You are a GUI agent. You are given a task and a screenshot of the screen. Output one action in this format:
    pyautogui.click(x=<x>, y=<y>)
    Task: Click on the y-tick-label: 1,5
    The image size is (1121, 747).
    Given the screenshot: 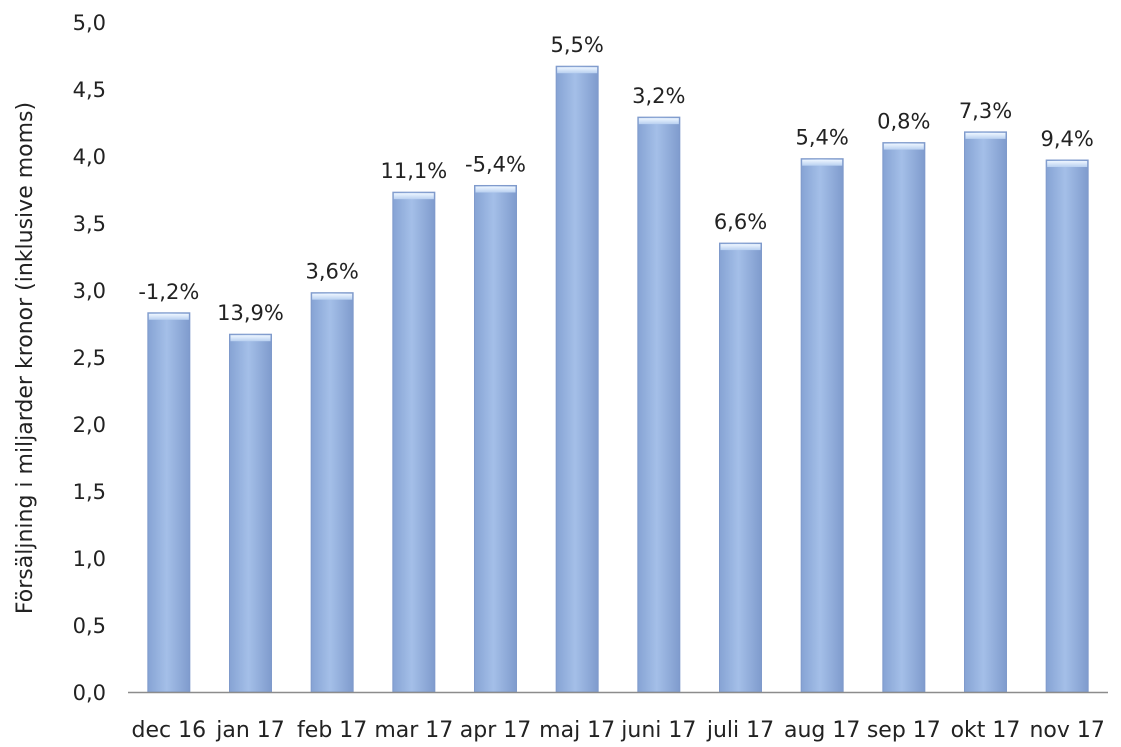 What is the action you would take?
    pyautogui.click(x=89, y=492)
    